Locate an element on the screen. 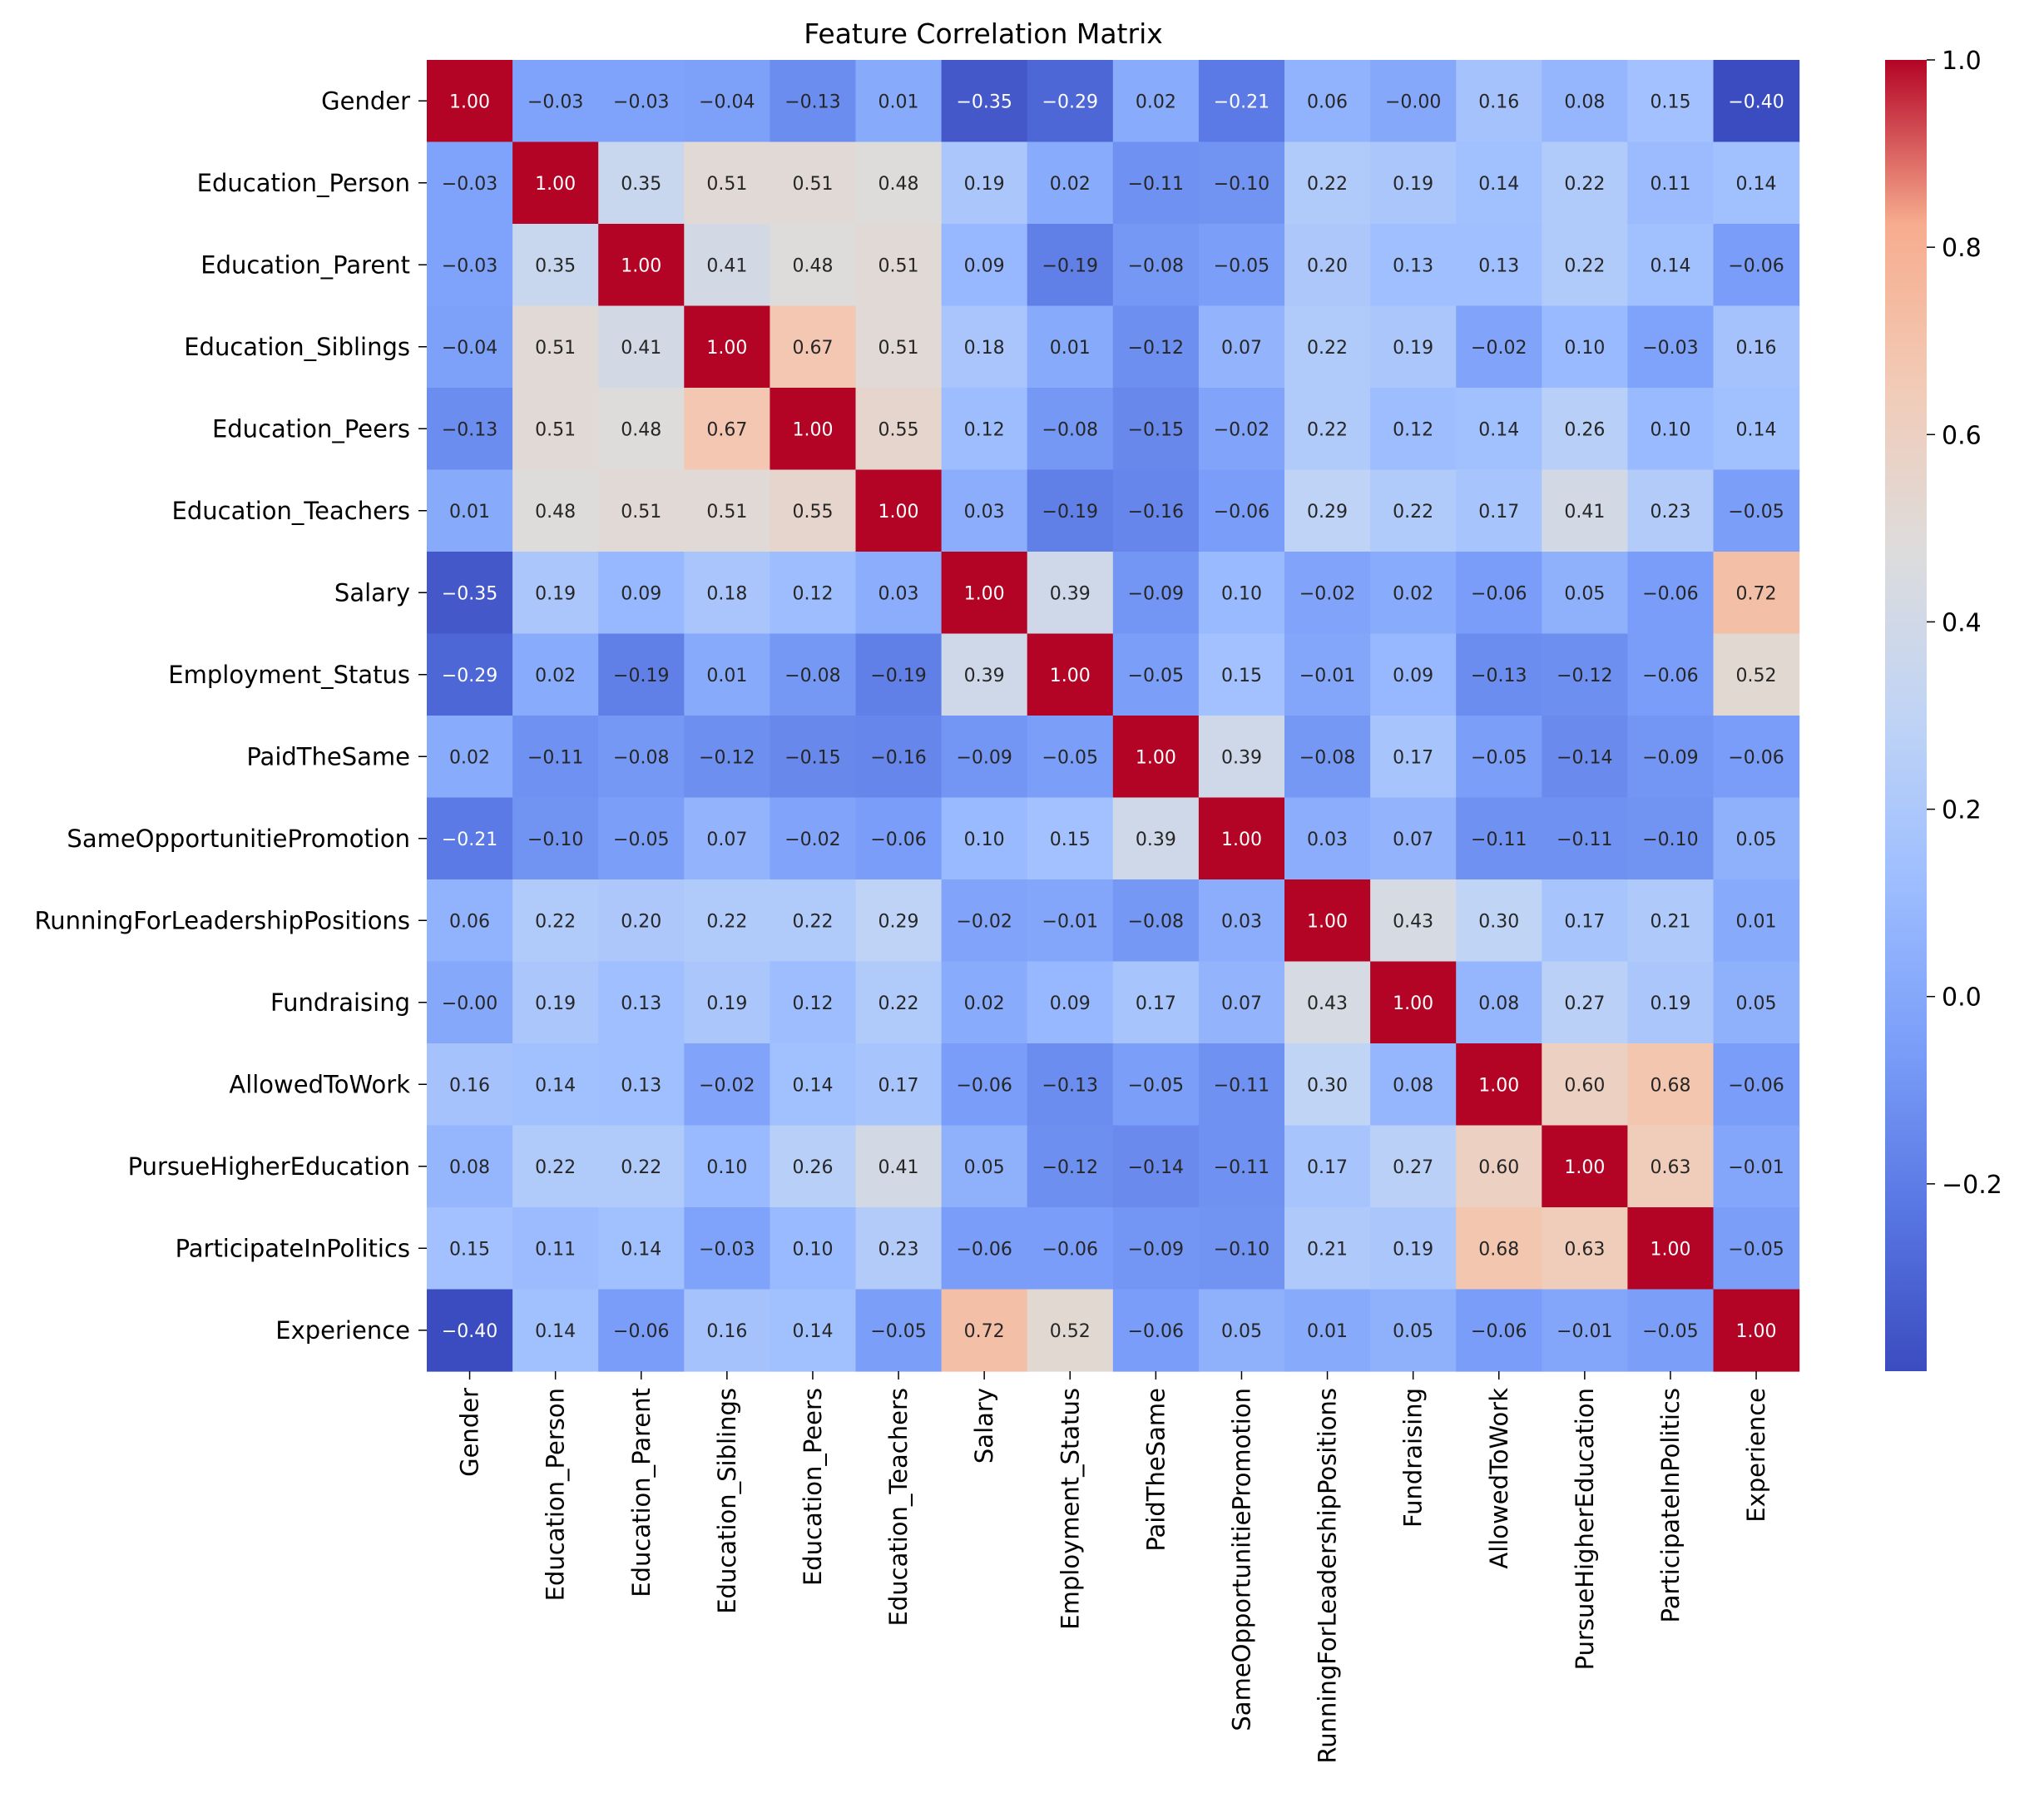 The image size is (2044, 1808). heatmap-cell-r4-c0 is located at coordinates (470, 429).